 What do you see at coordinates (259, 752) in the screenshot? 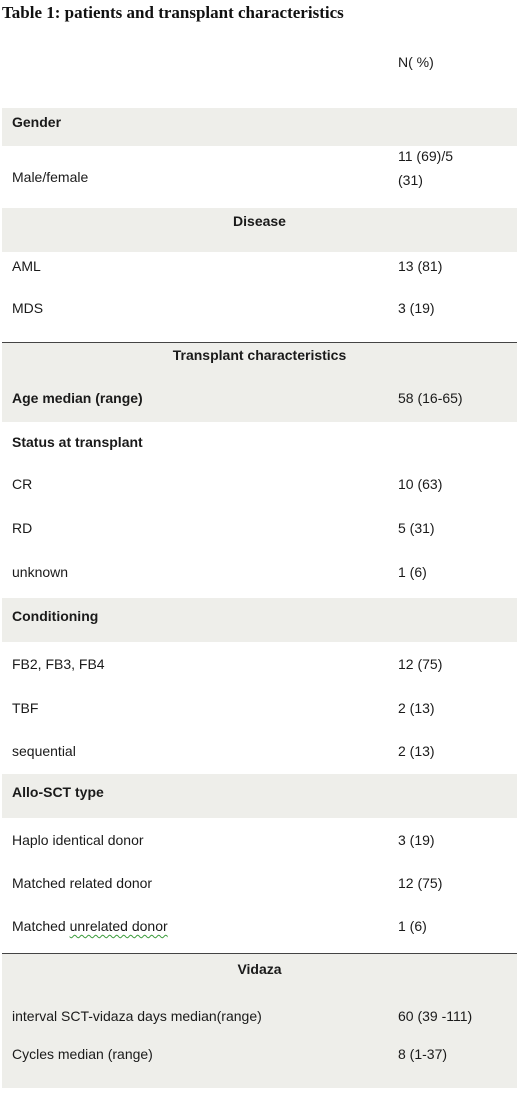
I see `table-row: sequential 2 (13)` at bounding box center [259, 752].